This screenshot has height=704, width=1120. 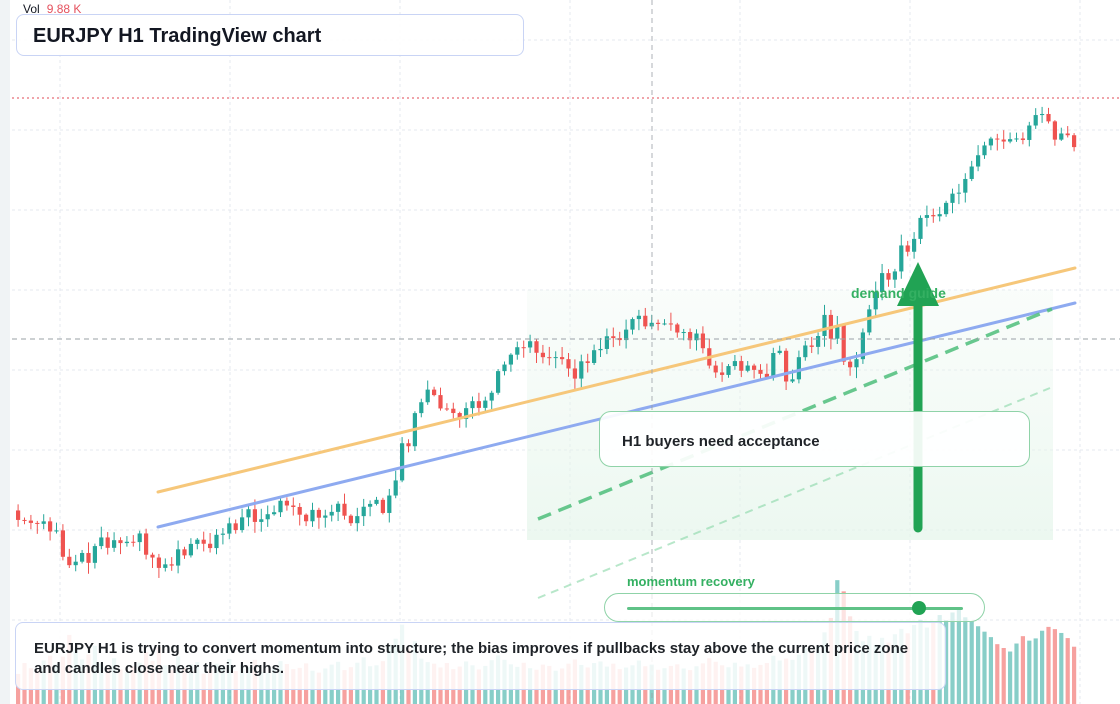 What do you see at coordinates (691, 581) in the screenshot?
I see `momentum-label: momentum recovery` at bounding box center [691, 581].